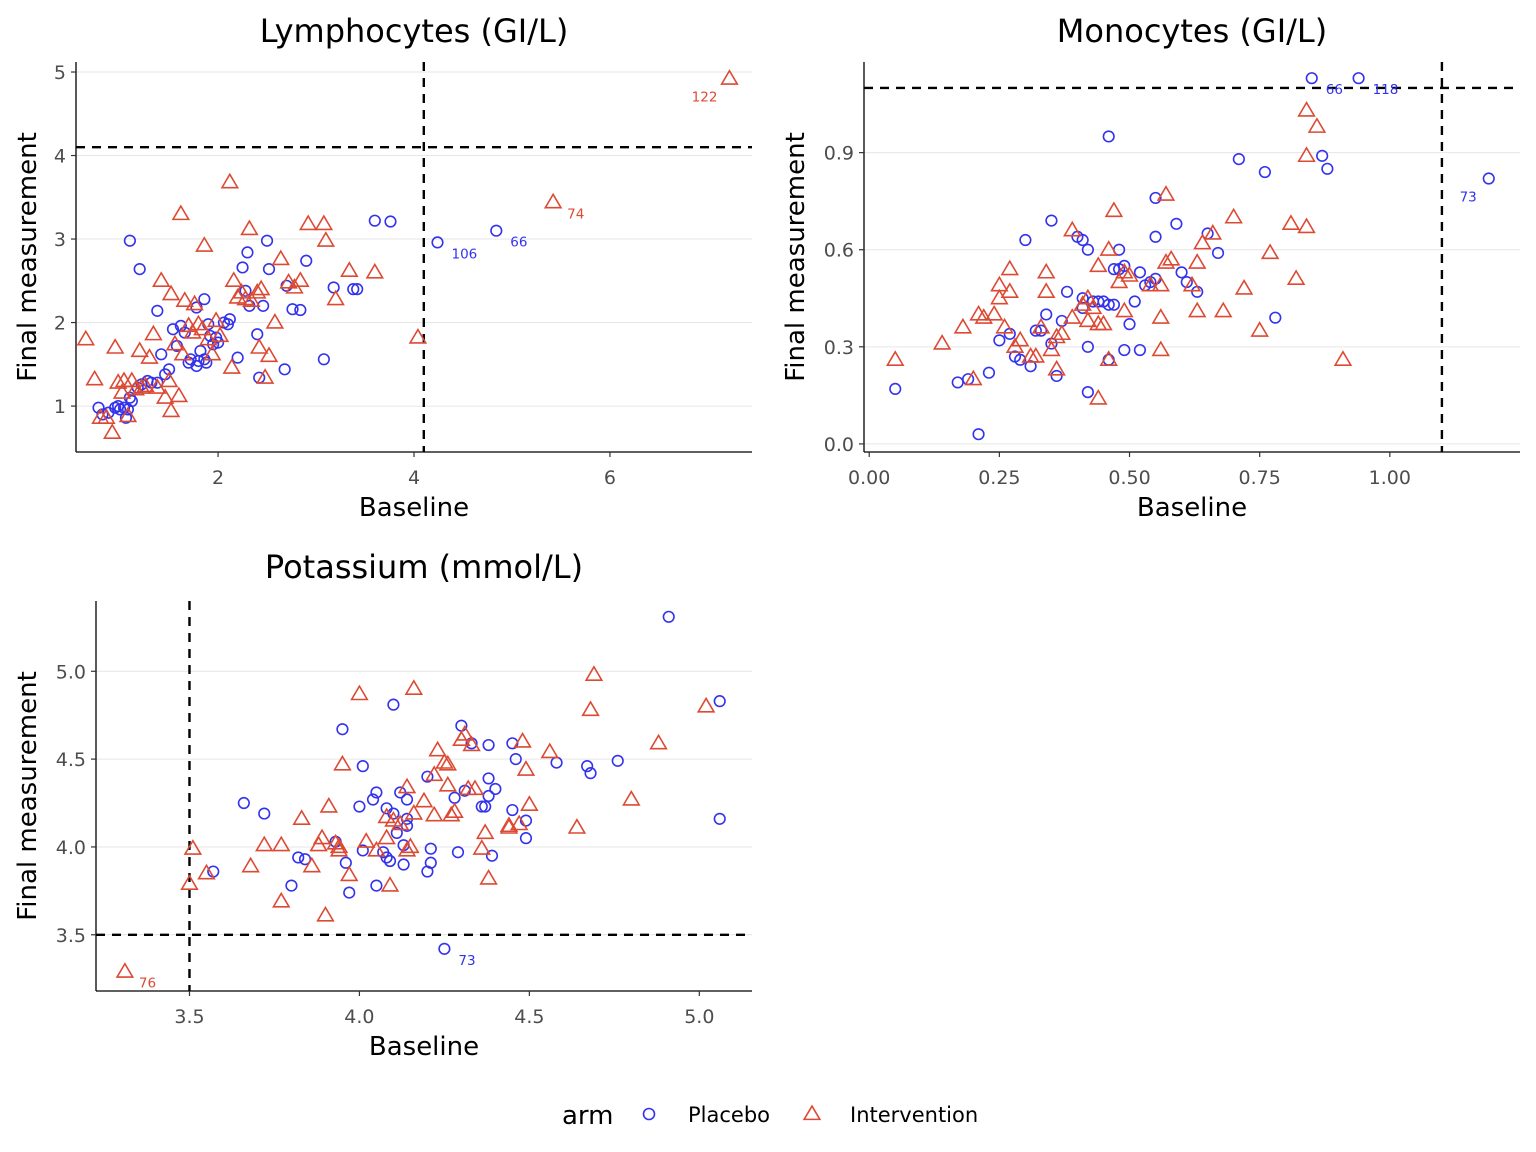 The image size is (1536, 1152). What do you see at coordinates (1260, 478) in the screenshot?
I see `x-tick-label: 0.75` at bounding box center [1260, 478].